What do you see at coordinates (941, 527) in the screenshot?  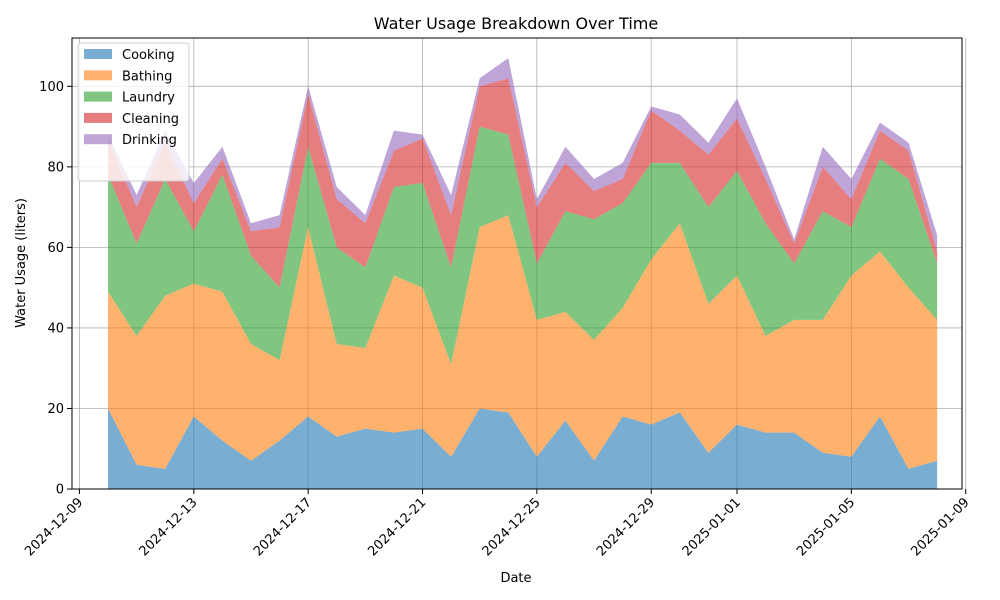 I see `x-tick-label: 2025-01-09` at bounding box center [941, 527].